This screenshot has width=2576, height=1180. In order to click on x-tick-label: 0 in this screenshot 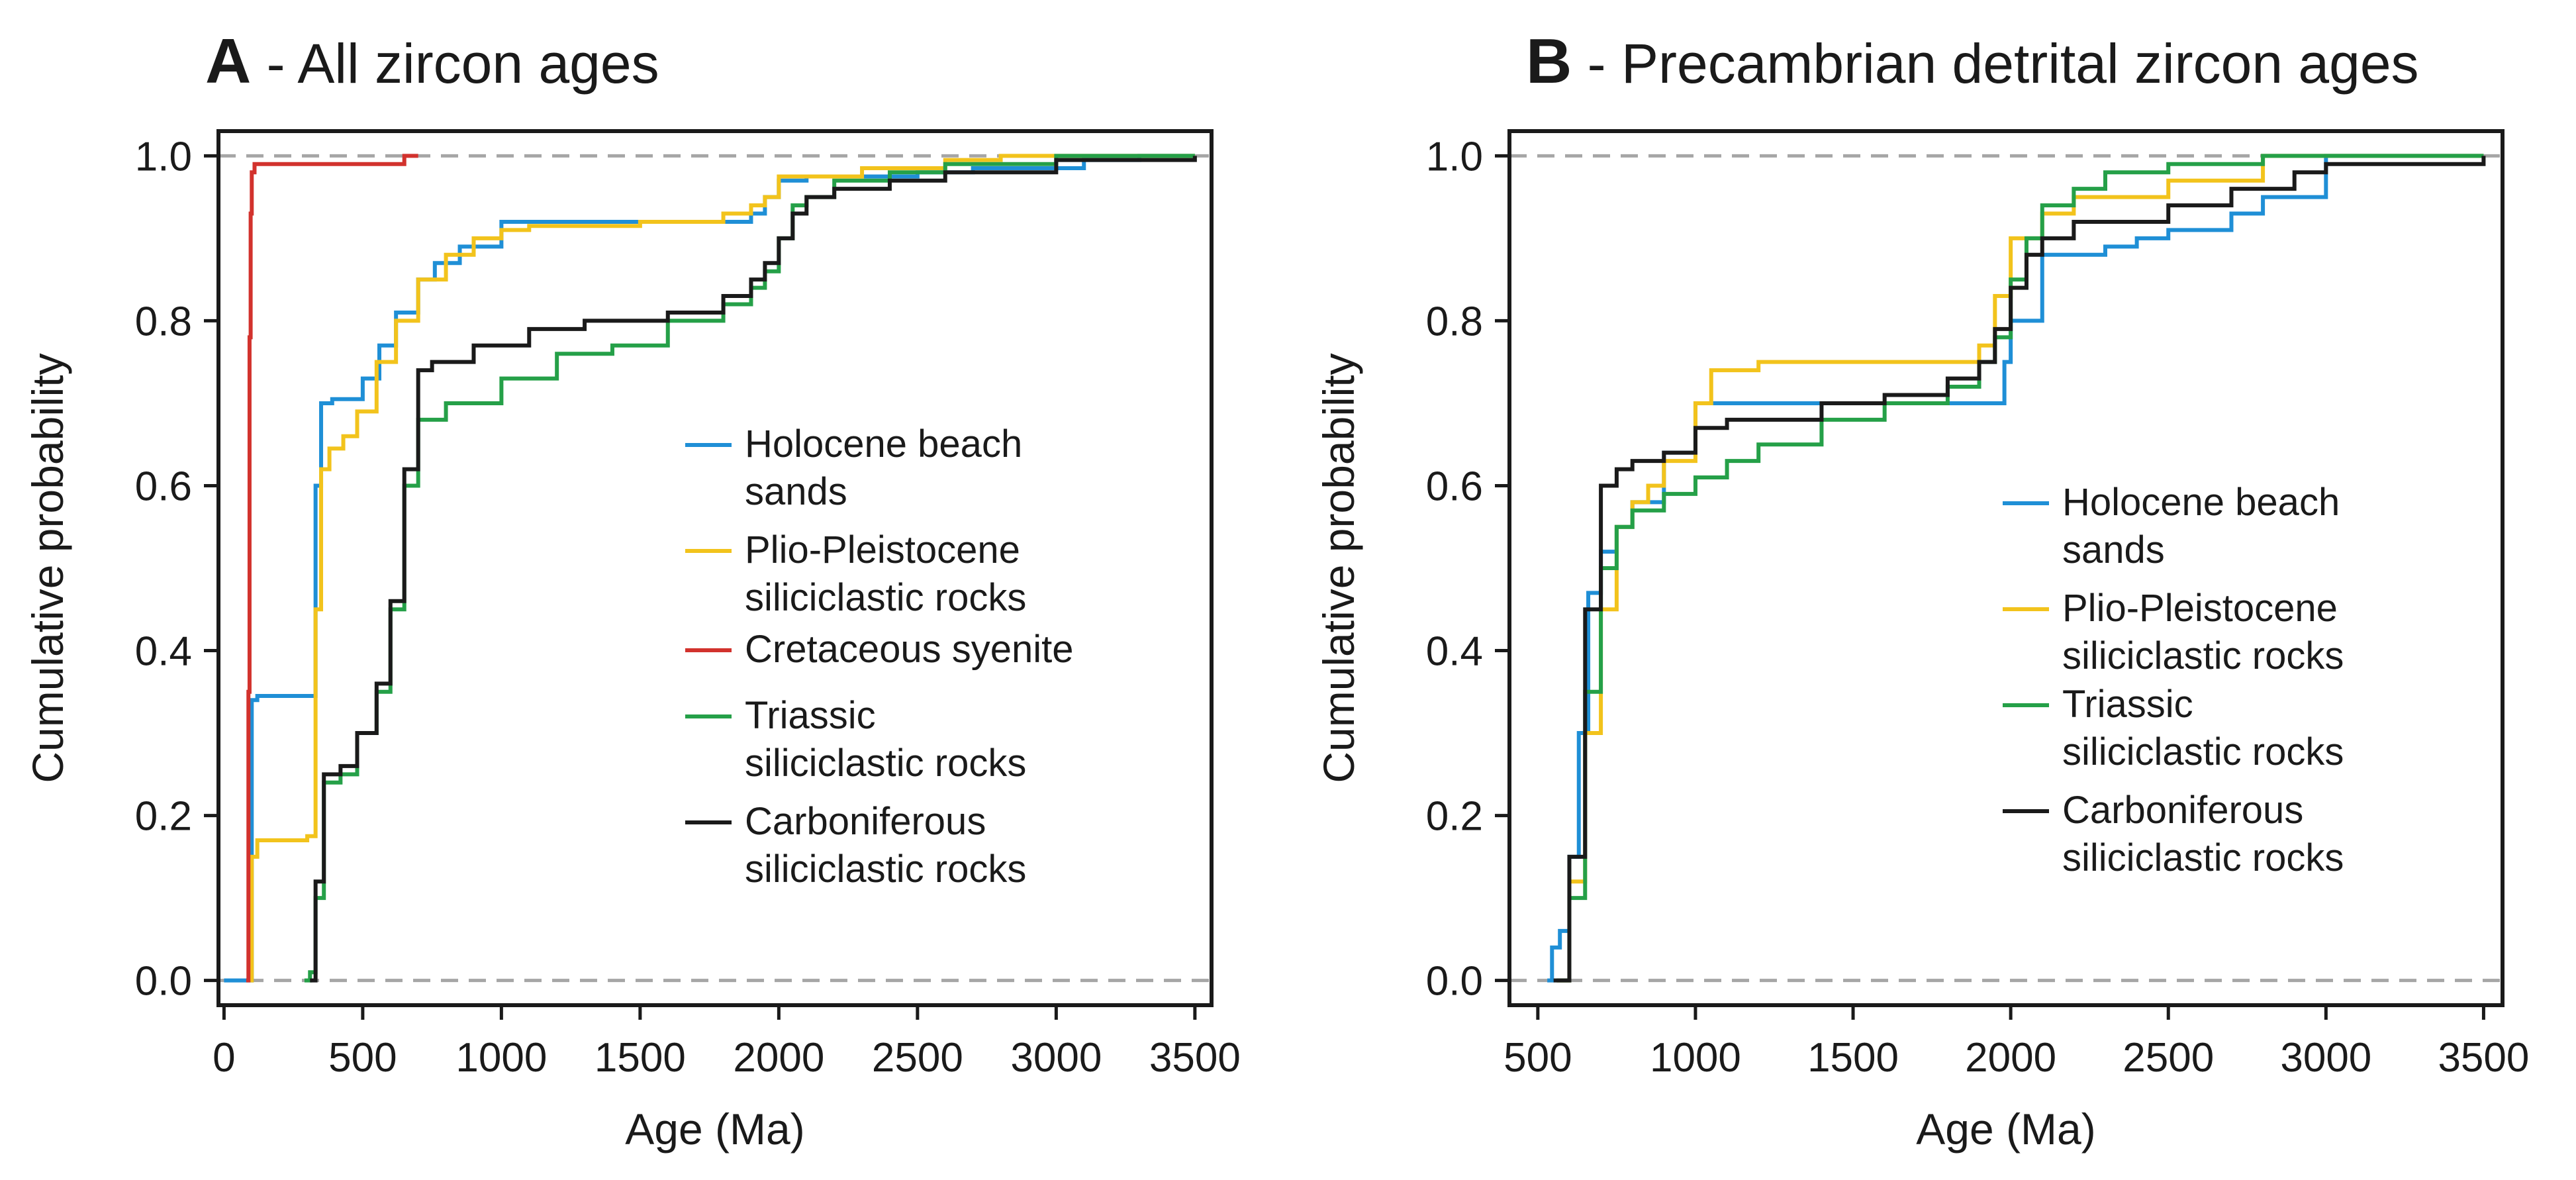, I will do `click(224, 1058)`.